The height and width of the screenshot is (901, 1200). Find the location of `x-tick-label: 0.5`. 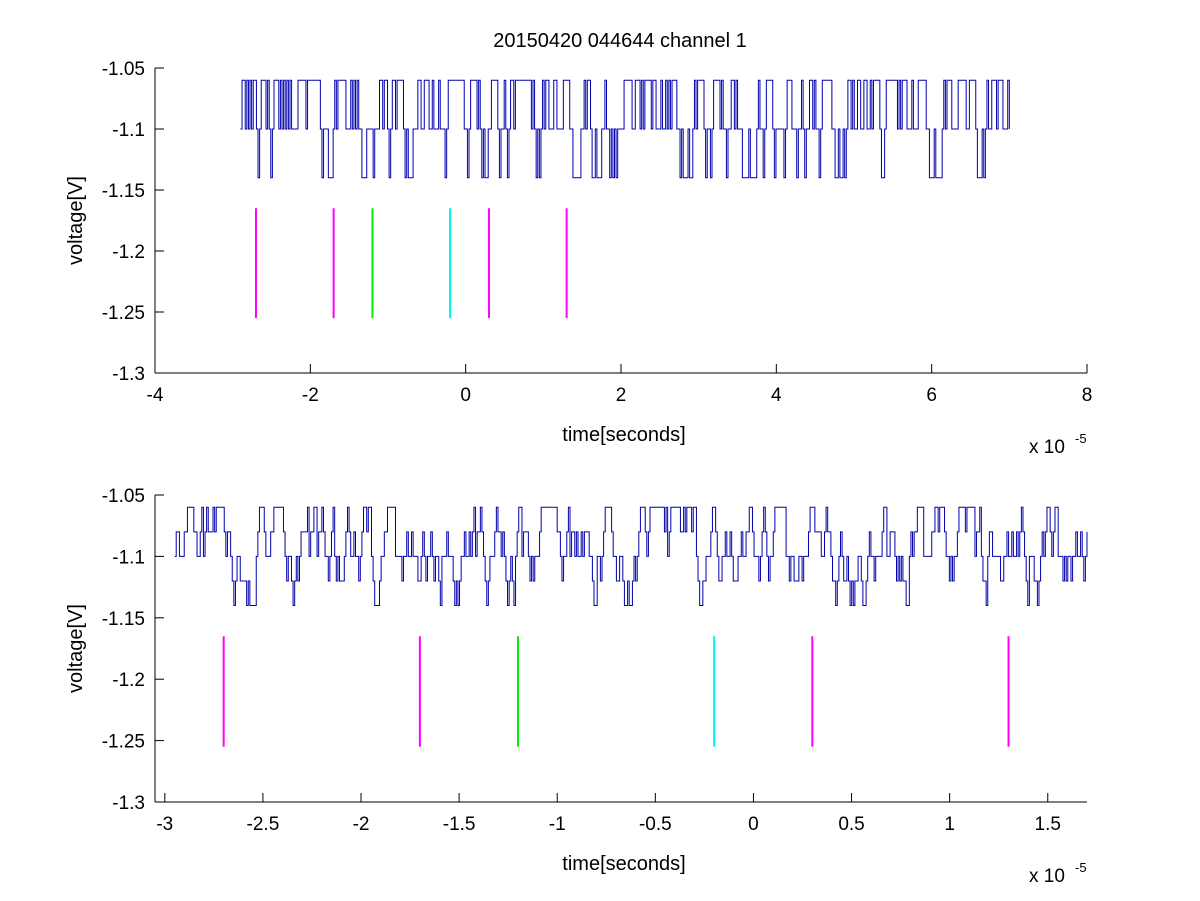

x-tick-label: 0.5 is located at coordinates (851, 824).